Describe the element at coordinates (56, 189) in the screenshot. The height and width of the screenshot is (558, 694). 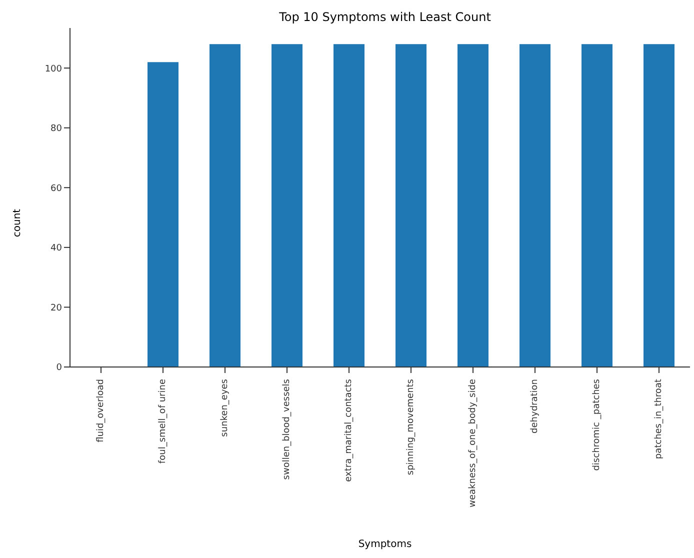
I see `y-tick-label: 60` at that location.